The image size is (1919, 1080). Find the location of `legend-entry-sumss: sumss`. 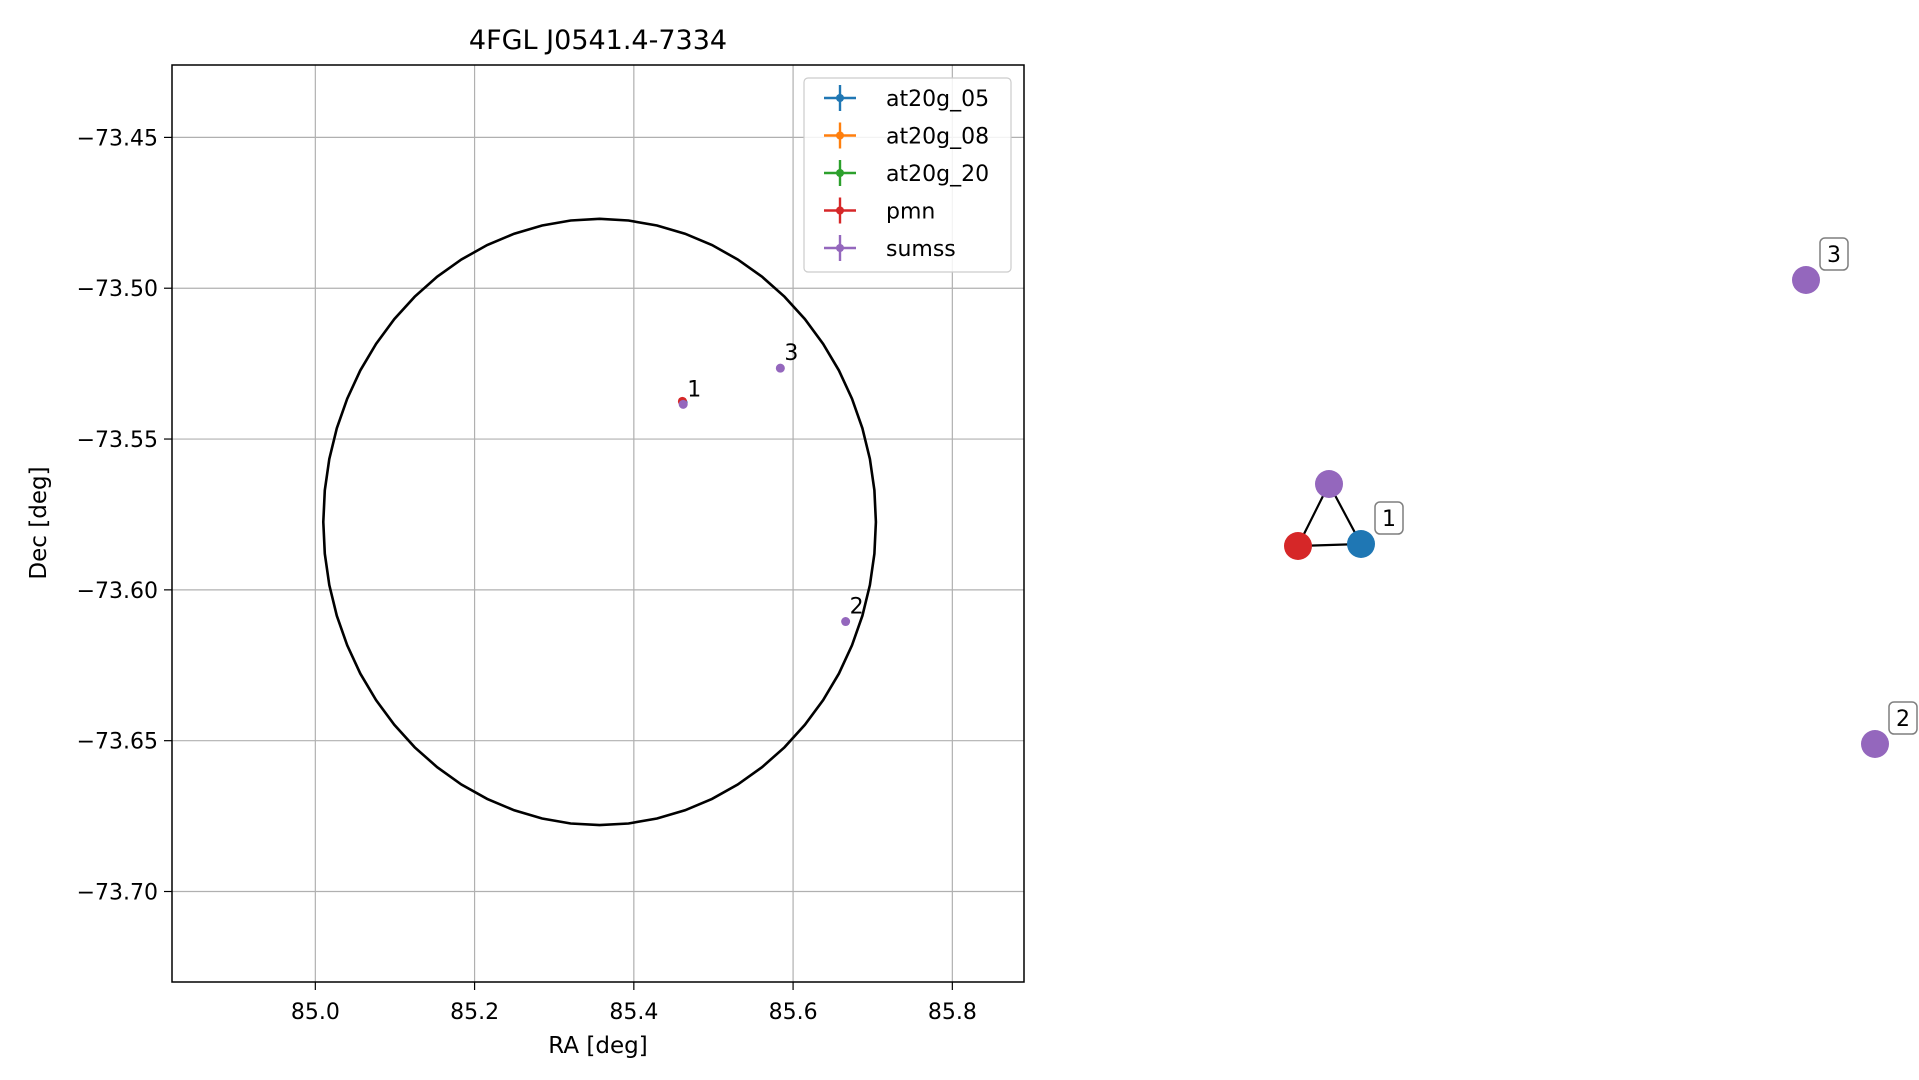

legend-entry-sumss: sumss is located at coordinates (890, 248).